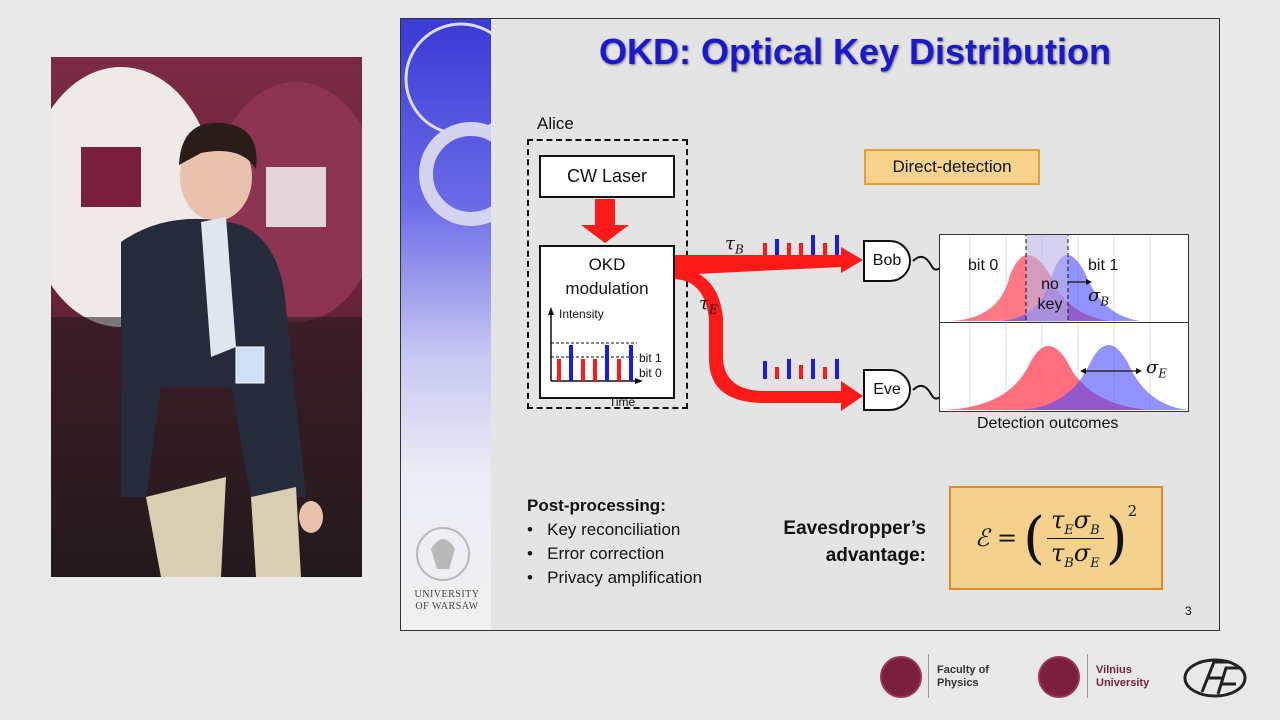 This screenshot has height=720, width=1280. What do you see at coordinates (1075, 554) in the screenshot?
I see `formula-denominator: τBσE` at bounding box center [1075, 554].